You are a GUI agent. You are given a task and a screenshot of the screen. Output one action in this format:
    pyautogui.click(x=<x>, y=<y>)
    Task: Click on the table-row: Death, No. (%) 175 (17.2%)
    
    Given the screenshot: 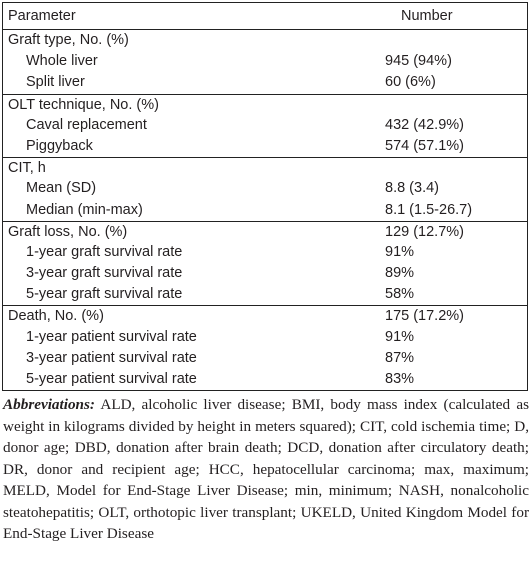 What is the action you would take?
    pyautogui.click(x=265, y=315)
    